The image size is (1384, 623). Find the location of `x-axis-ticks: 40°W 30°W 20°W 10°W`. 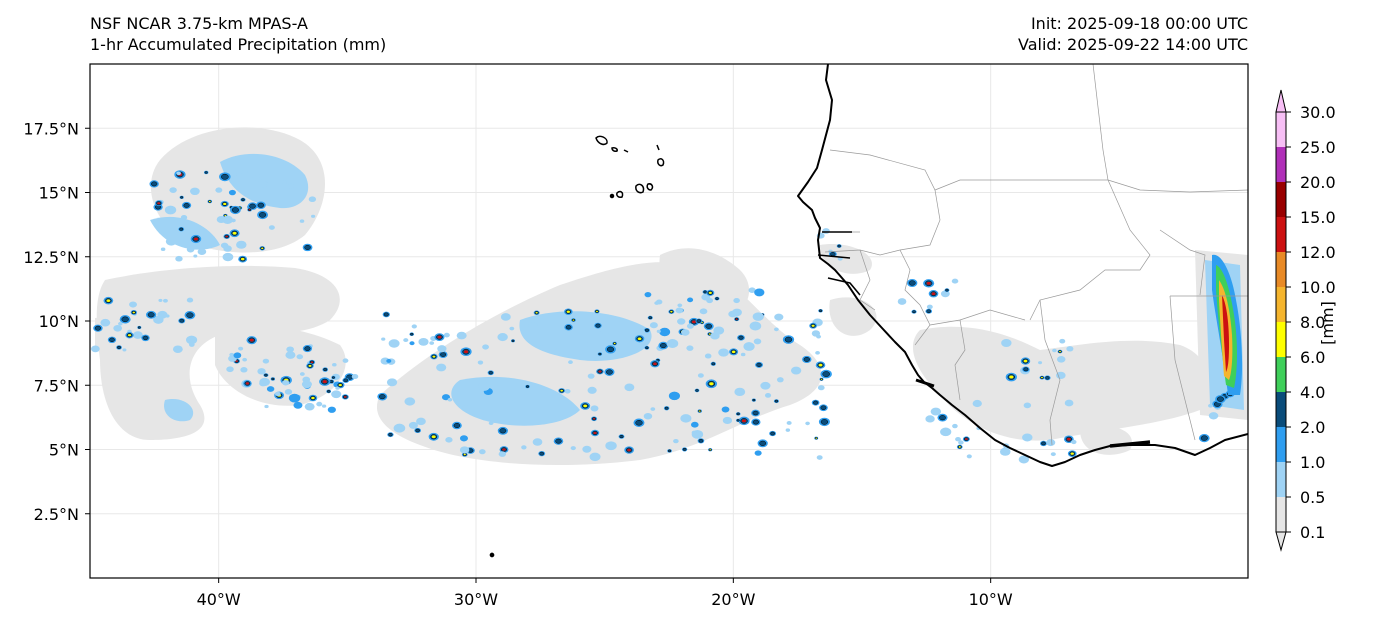

x-axis-ticks: 40°W 30°W 20°W 10°W is located at coordinates (605, 593).